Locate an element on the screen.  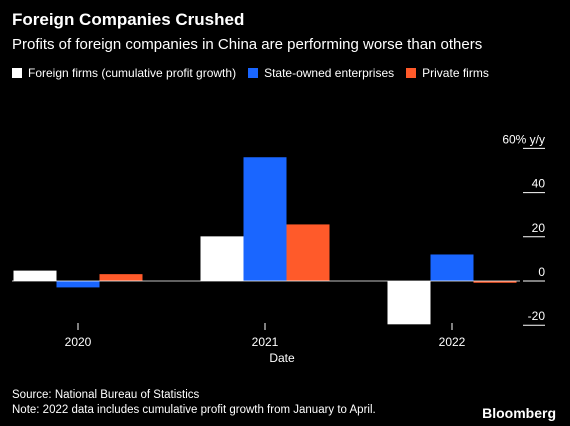
y-tick-label-0: 60% y/y is located at coordinates (523, 139).